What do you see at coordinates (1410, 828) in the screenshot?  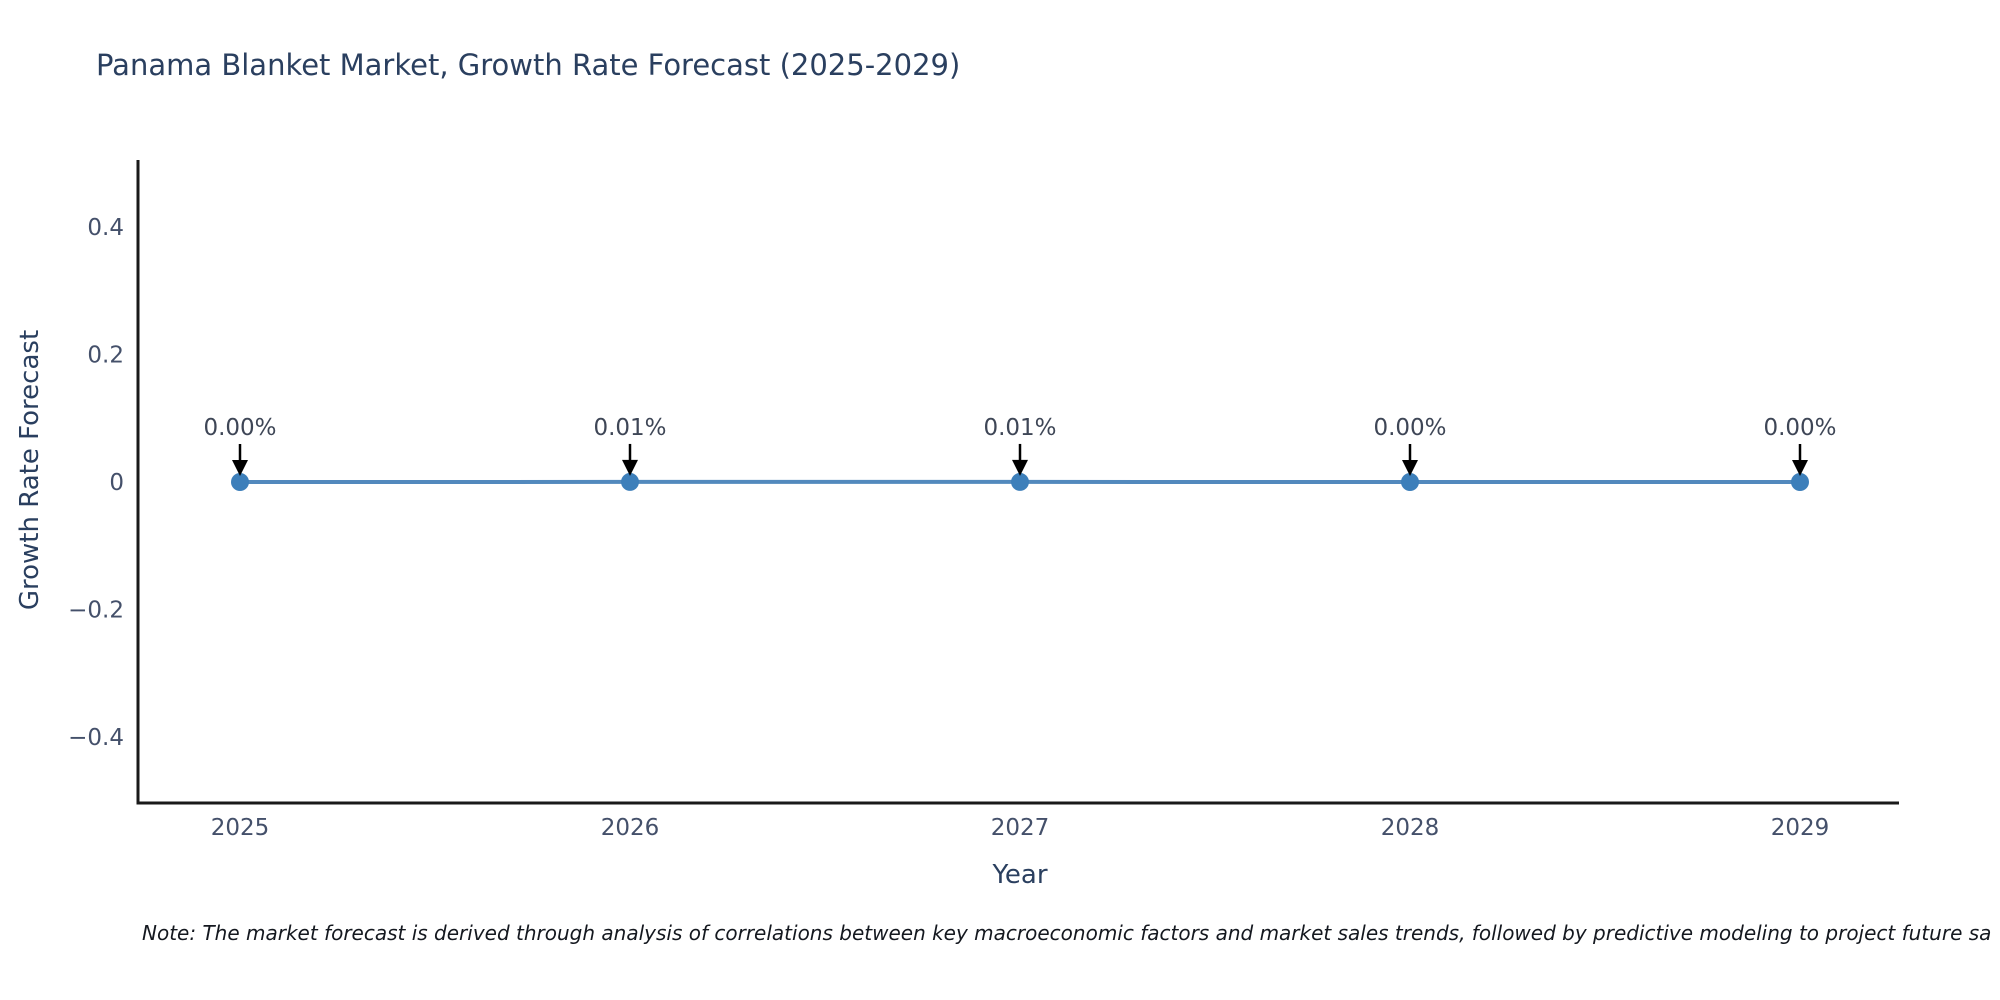 I see `x-tick-label: 2028` at bounding box center [1410, 828].